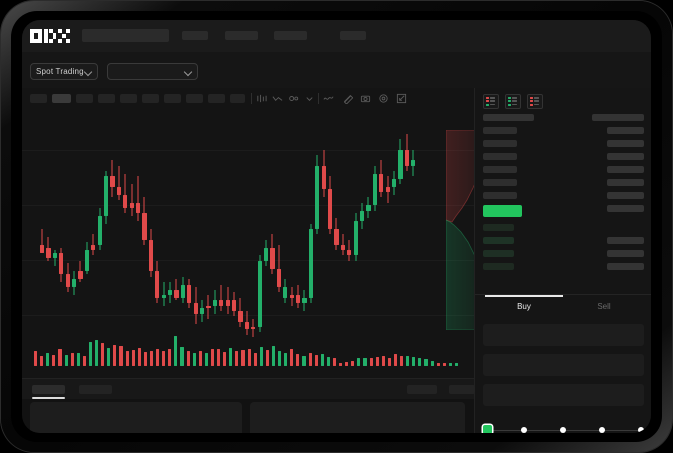 The image size is (673, 453). Describe the element at coordinates (460, 230) in the screenshot. I see `market-depth-overlay` at that location.